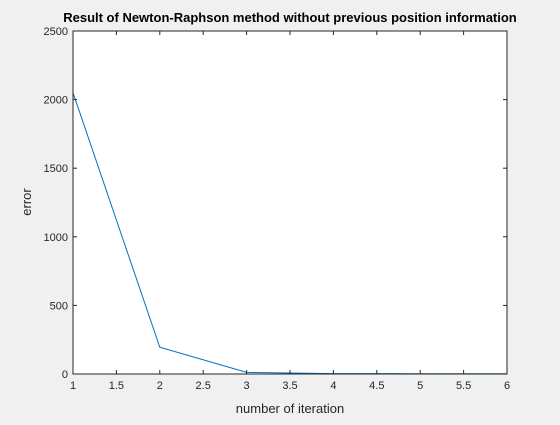 The height and width of the screenshot is (425, 560). Describe the element at coordinates (116, 386) in the screenshot. I see `x-tick-label: 1.5` at that location.